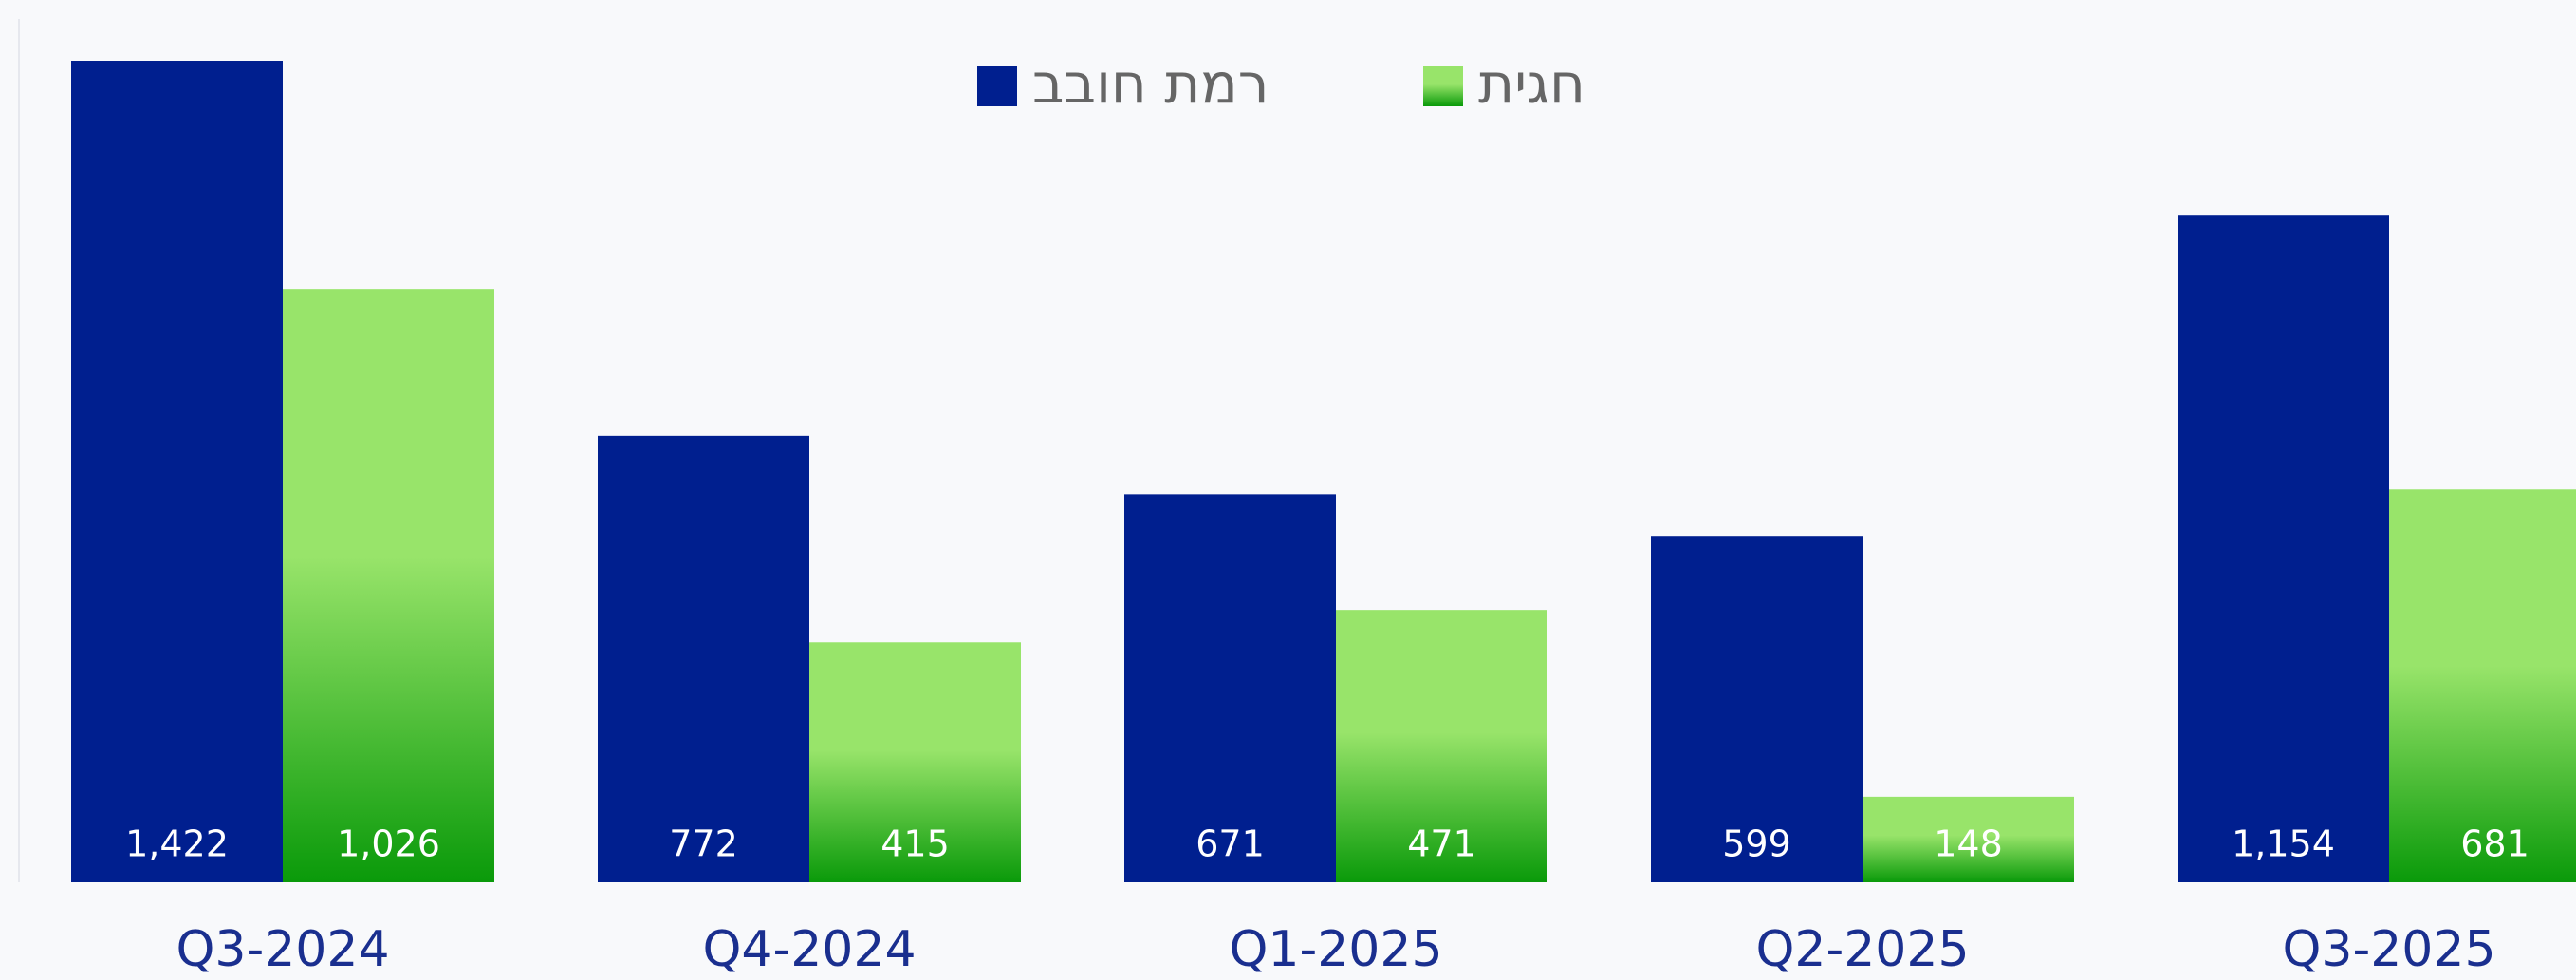 The height and width of the screenshot is (980, 2576). Describe the element at coordinates (2283, 844) in the screenshot. I see `value-label: 1,154` at that location.